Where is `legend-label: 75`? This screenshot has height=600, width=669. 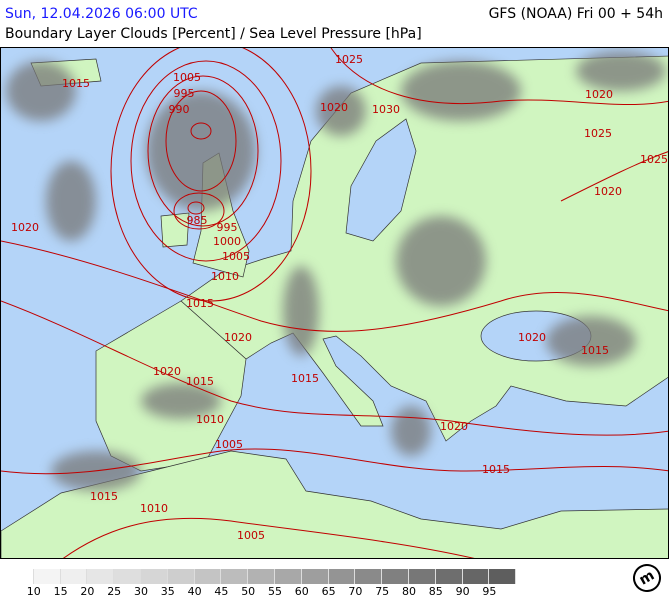
legend-label: 75 is located at coordinates (382, 591).